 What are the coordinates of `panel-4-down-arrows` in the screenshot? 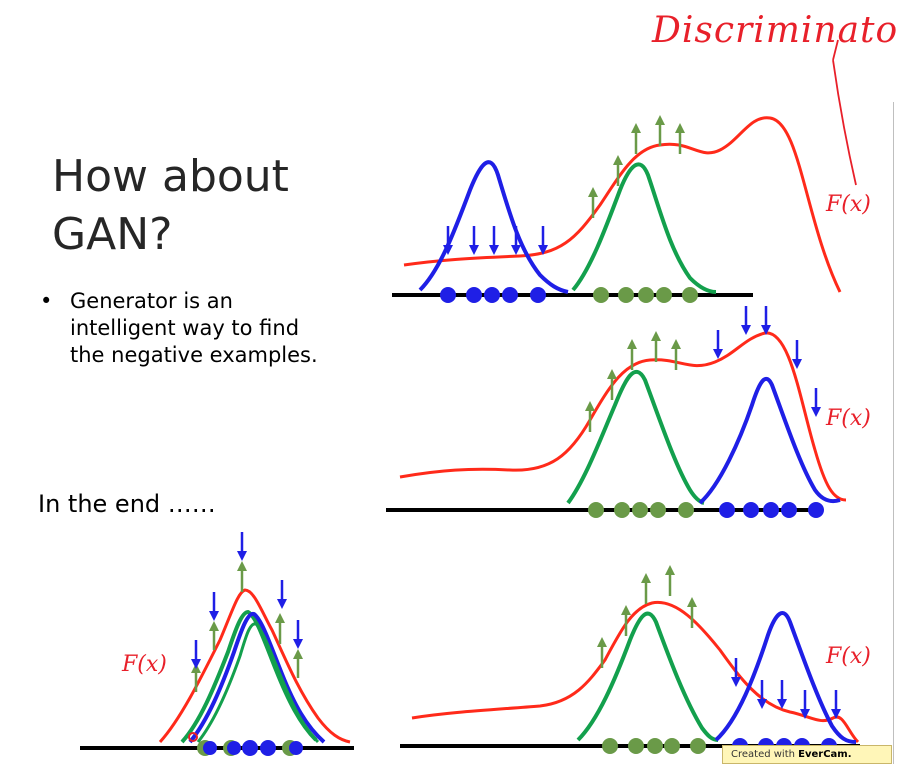 It's located at (247, 600).